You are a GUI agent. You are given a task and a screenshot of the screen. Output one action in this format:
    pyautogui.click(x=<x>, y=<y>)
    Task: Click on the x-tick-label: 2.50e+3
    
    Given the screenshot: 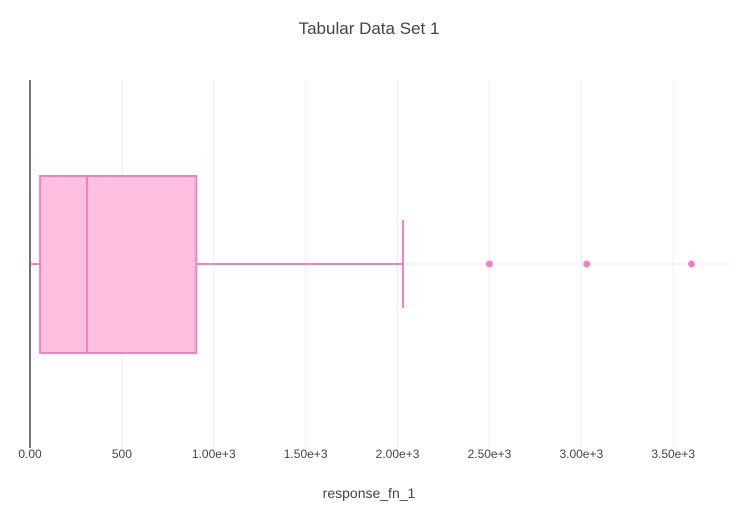 What is the action you would take?
    pyautogui.click(x=490, y=454)
    